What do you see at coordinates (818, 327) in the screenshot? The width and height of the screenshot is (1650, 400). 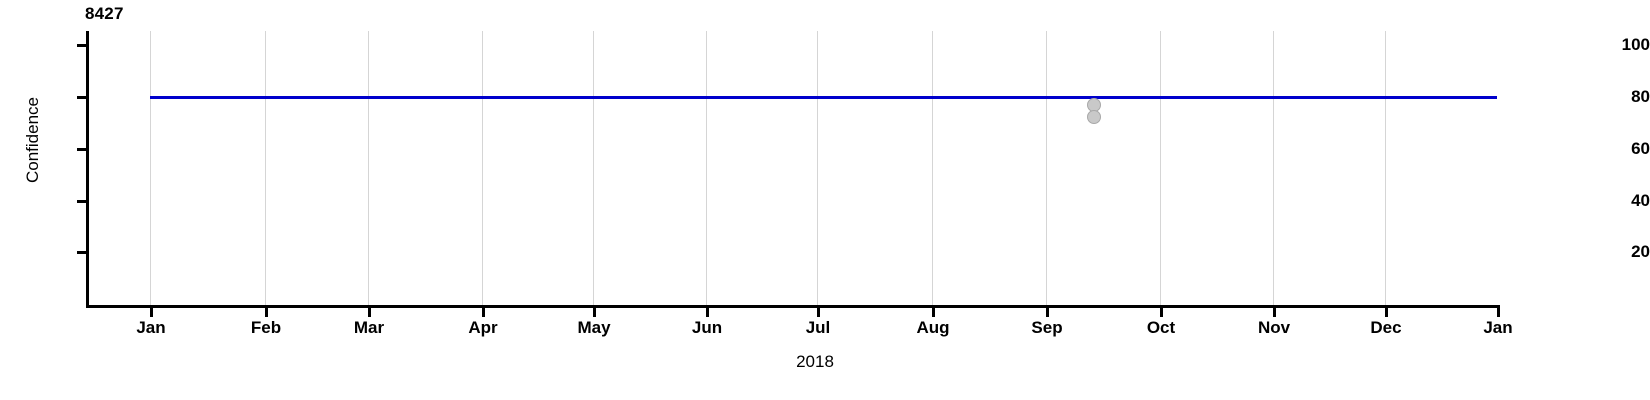 I see `x-tick-label-jul-6: Jul` at bounding box center [818, 327].